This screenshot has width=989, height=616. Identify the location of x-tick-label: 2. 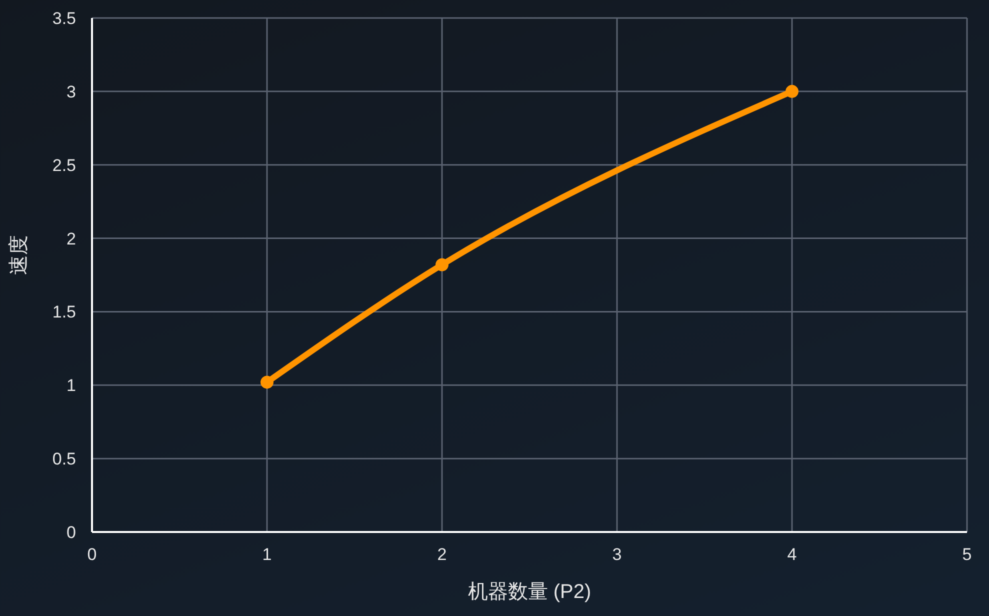
(442, 554).